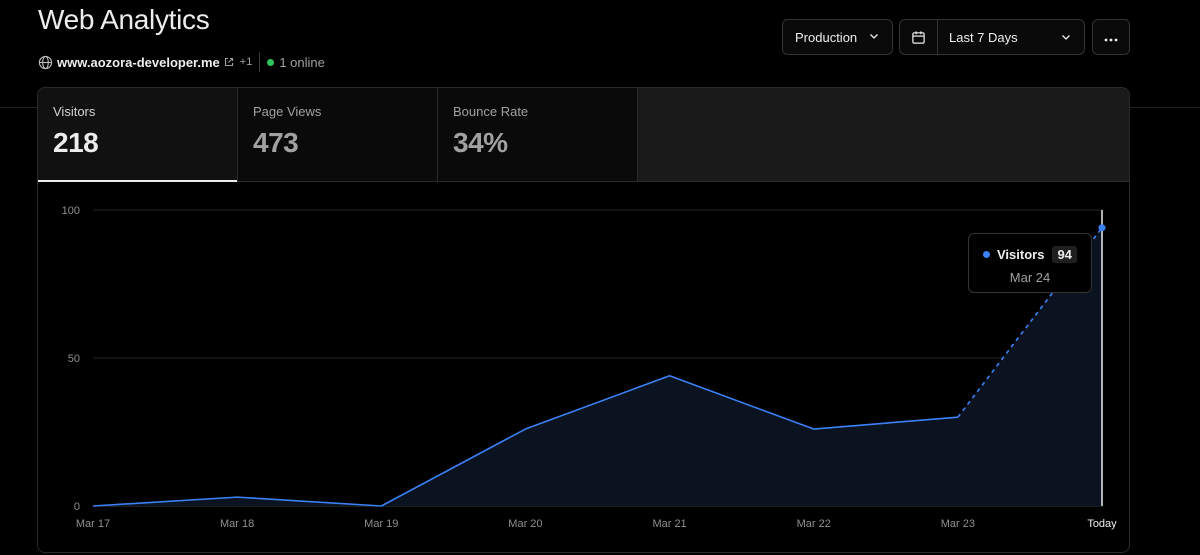  What do you see at coordinates (826, 37) in the screenshot?
I see `environment-select-label: Production` at bounding box center [826, 37].